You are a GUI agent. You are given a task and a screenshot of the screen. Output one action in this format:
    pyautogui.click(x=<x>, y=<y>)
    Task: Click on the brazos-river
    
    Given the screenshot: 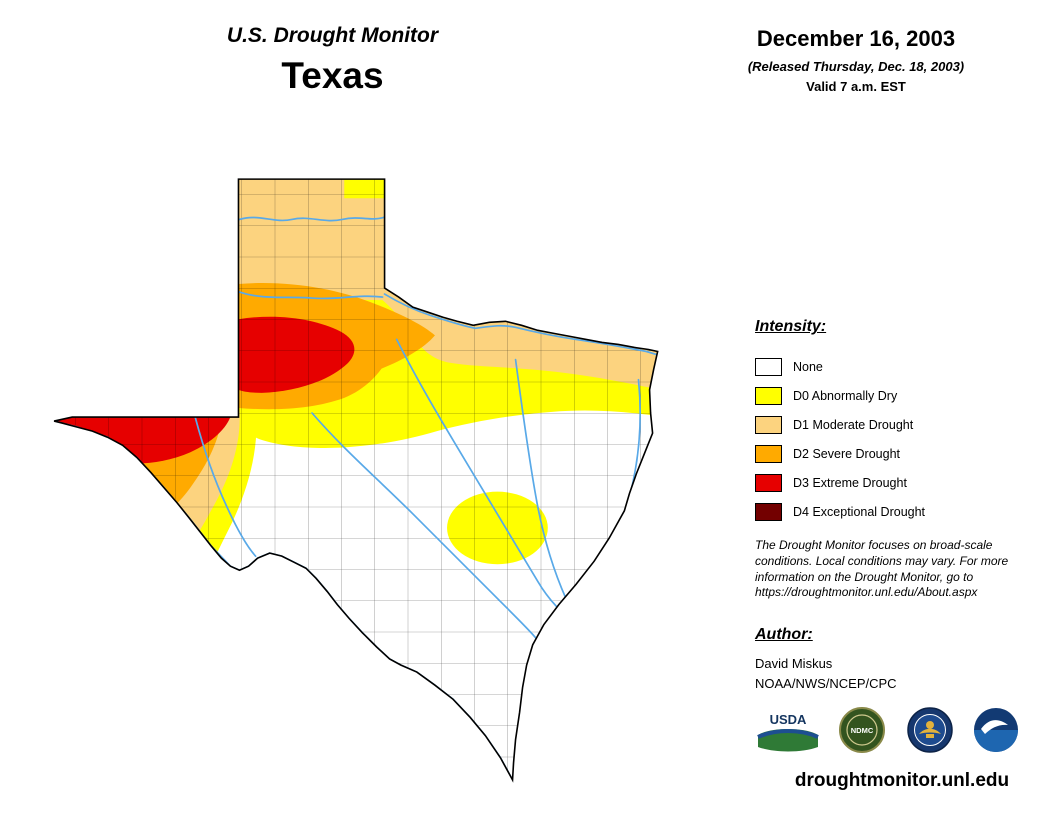 What is the action you would take?
    pyautogui.click(x=487, y=482)
    